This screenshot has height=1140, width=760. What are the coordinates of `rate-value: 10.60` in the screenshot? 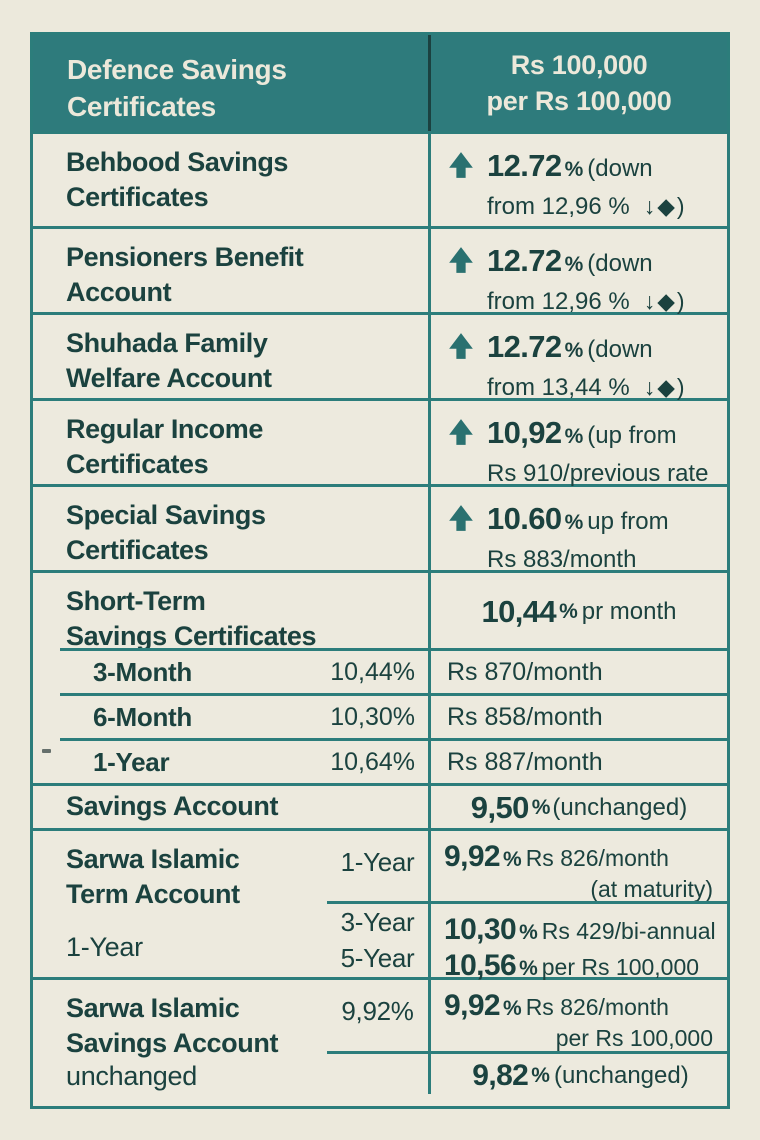 It's located at (524, 518).